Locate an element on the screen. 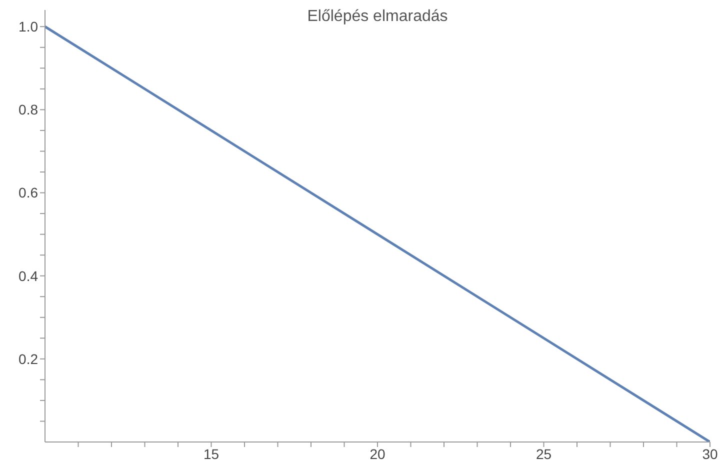 This screenshot has height=470, width=721. x-tick-label: 20 is located at coordinates (378, 454).